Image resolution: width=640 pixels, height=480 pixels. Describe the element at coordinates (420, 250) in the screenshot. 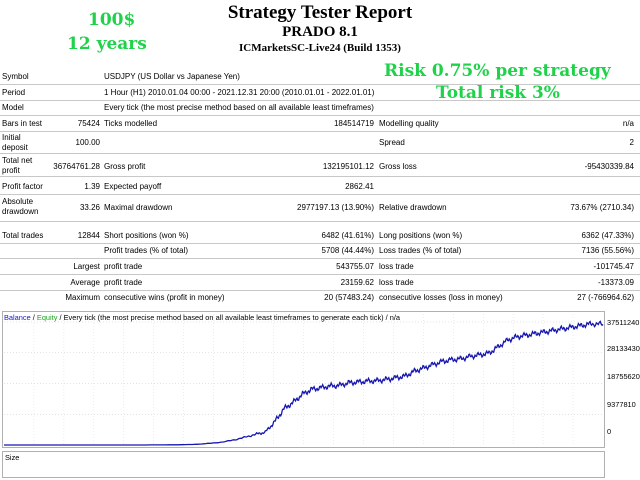

I see `loss-trades-label: Loss trades (% of total)` at that location.